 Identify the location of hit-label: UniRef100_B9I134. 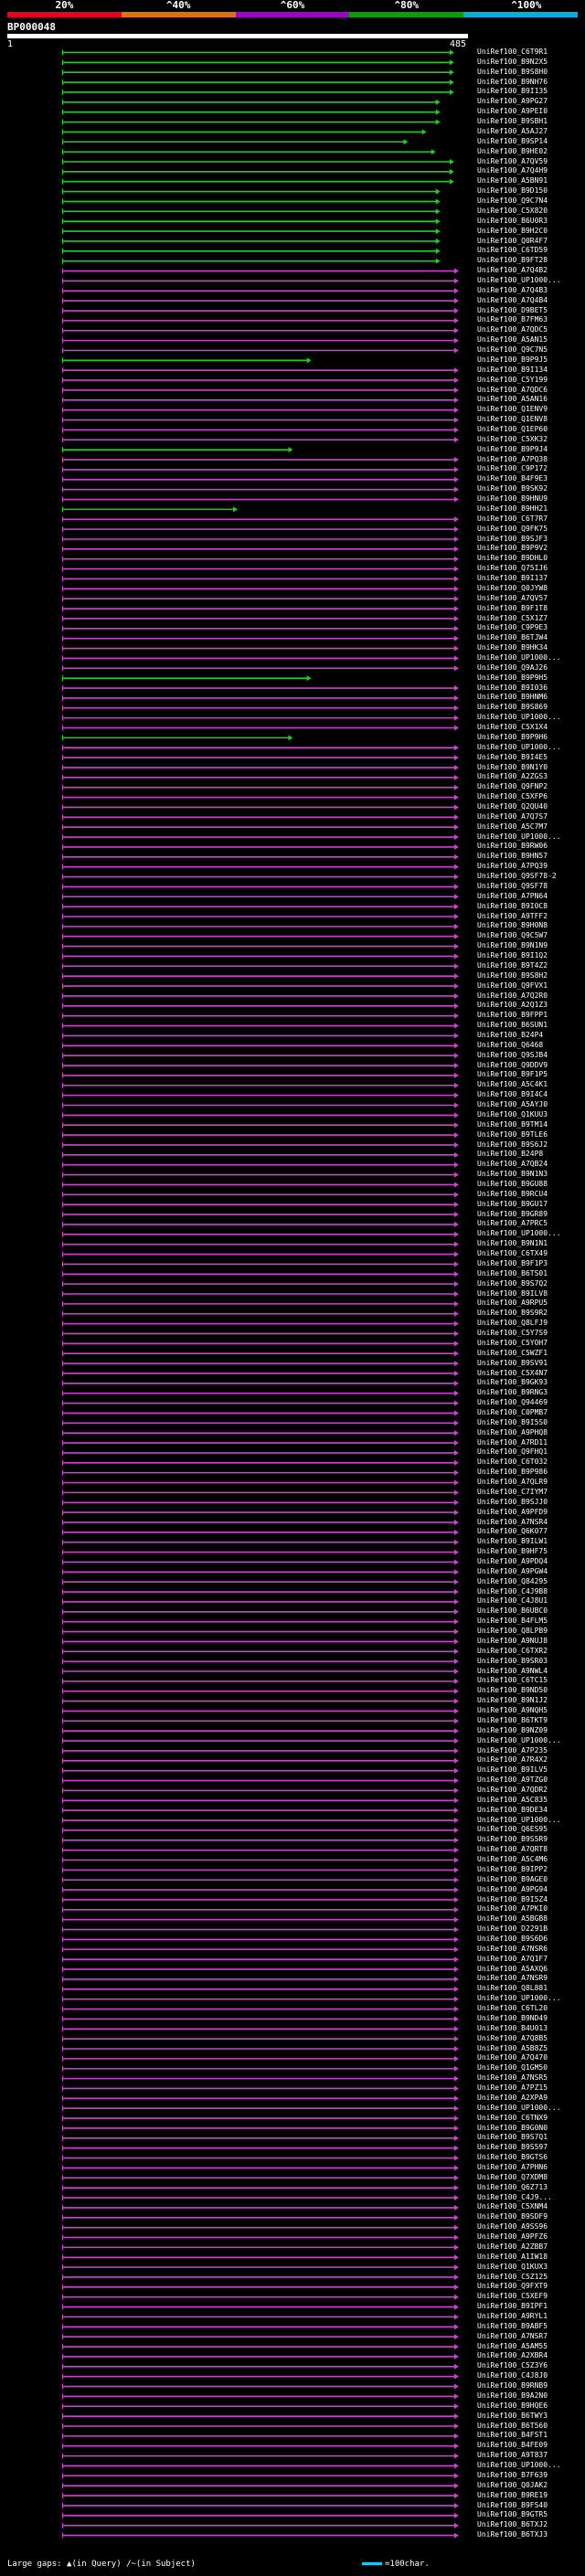
(512, 369).